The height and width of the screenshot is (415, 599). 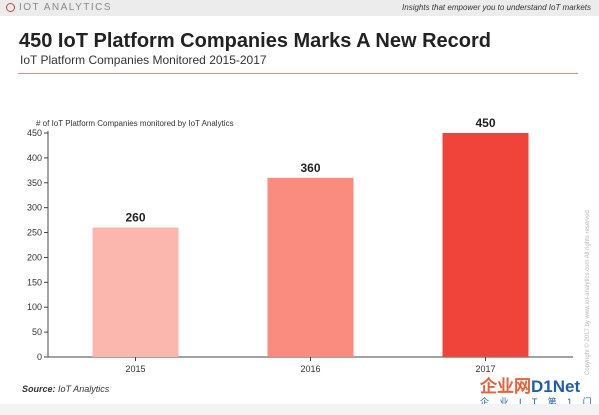 I want to click on y-tick-label: 350, so click(x=34, y=183).